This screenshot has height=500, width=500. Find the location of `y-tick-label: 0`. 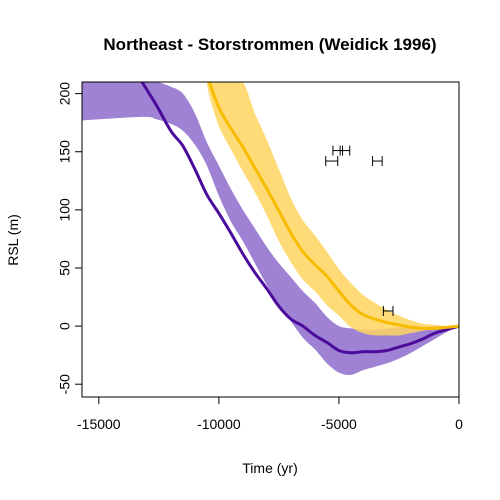

y-tick-label: 0 is located at coordinates (65, 326).